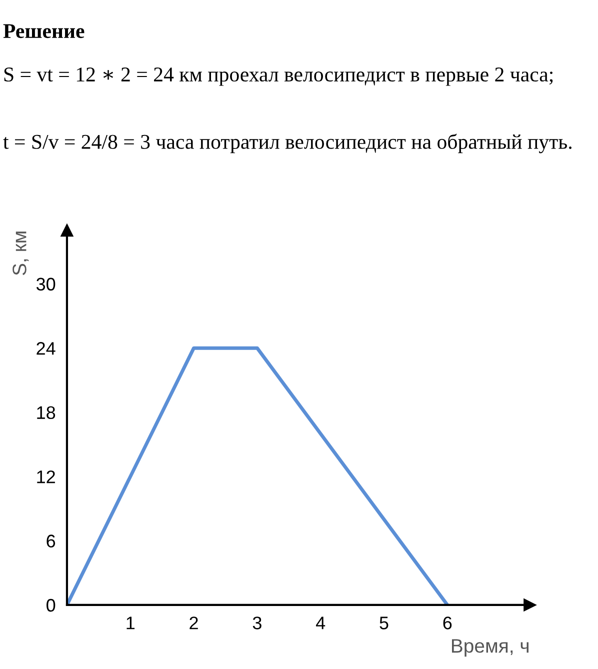 This screenshot has width=598, height=669. I want to click on y-tick-label: 12, so click(46, 477).